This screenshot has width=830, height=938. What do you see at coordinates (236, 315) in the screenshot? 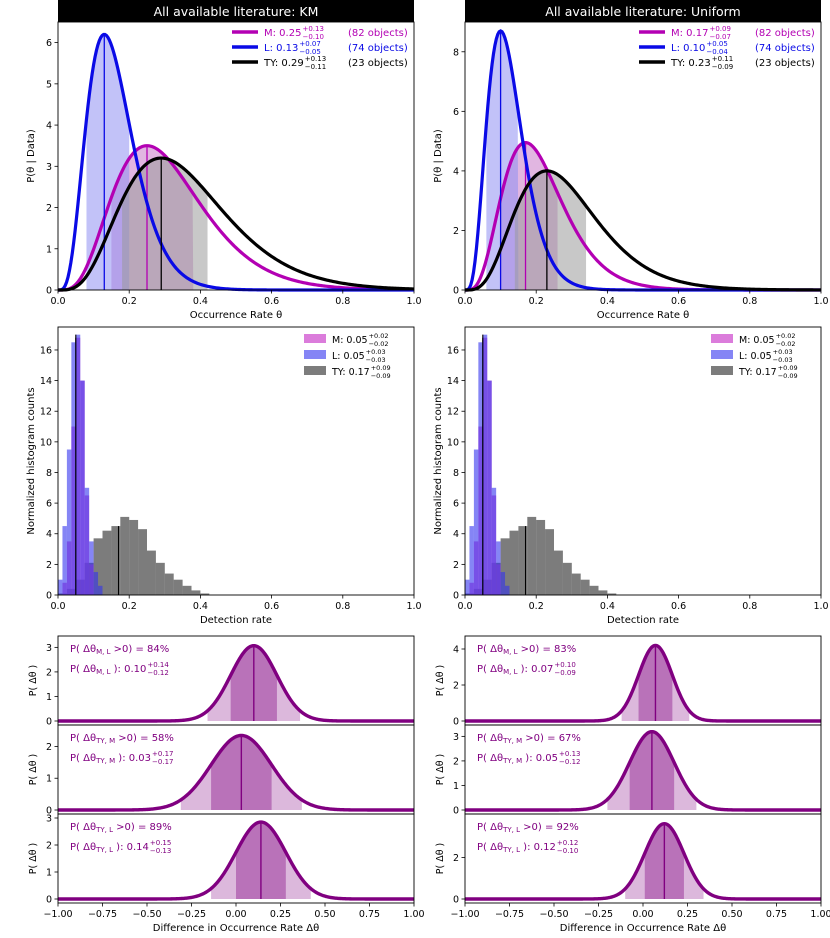
I see `x-axis-label: Occurrence Rate θ` at bounding box center [236, 315].